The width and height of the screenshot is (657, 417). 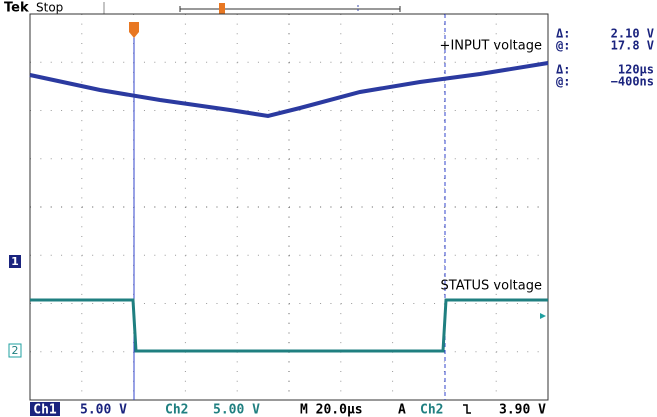 What do you see at coordinates (491, 286) in the screenshot?
I see `status-label: STATUS voltage` at bounding box center [491, 286].